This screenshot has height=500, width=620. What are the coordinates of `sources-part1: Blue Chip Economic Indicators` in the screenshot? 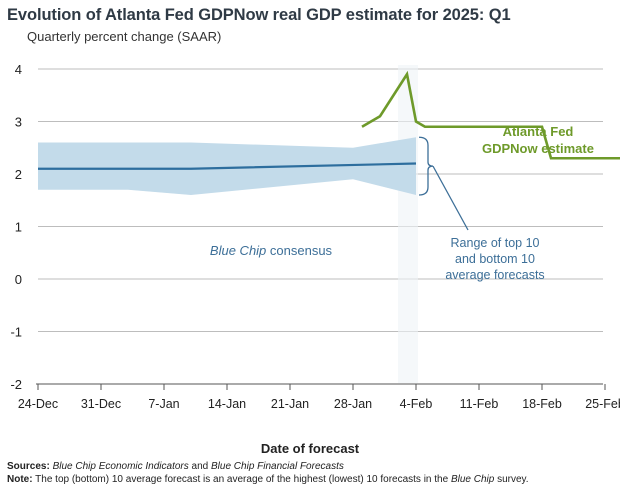 It's located at (120, 466).